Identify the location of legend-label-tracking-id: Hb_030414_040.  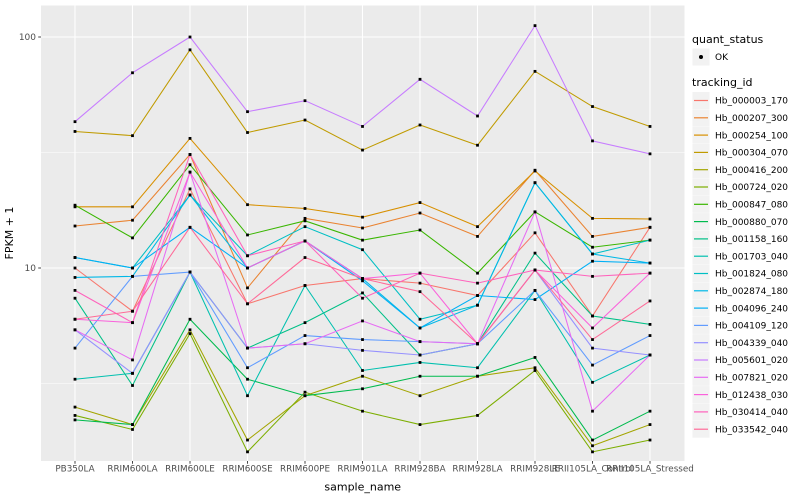
(751, 413).